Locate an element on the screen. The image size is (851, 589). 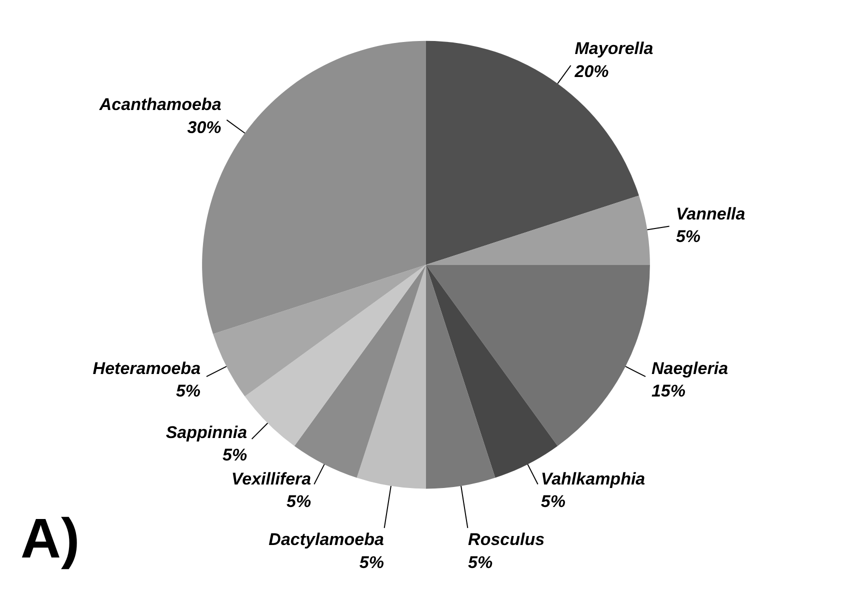
slice-label: Heteramoeba is located at coordinates (146, 368).